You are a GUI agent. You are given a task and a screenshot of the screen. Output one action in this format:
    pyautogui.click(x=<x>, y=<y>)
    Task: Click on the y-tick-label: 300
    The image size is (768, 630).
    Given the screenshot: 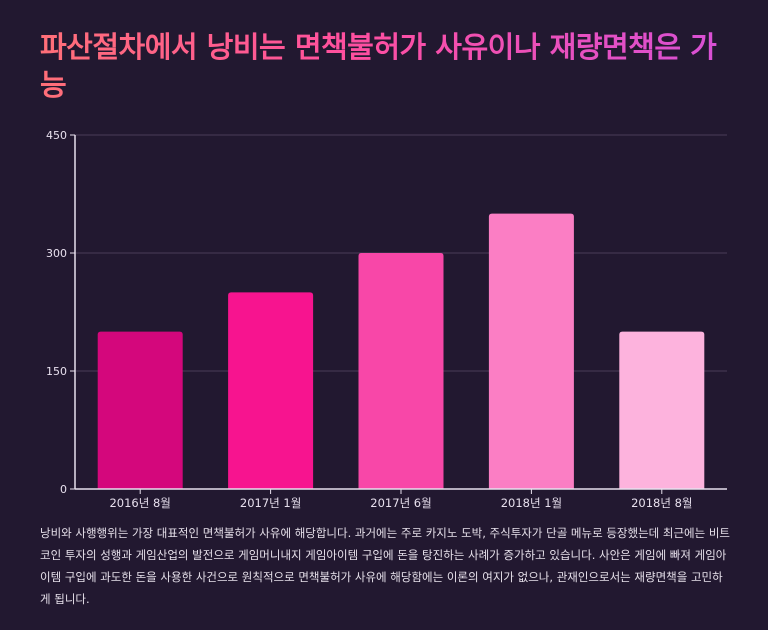 What is the action you would take?
    pyautogui.click(x=56, y=253)
    